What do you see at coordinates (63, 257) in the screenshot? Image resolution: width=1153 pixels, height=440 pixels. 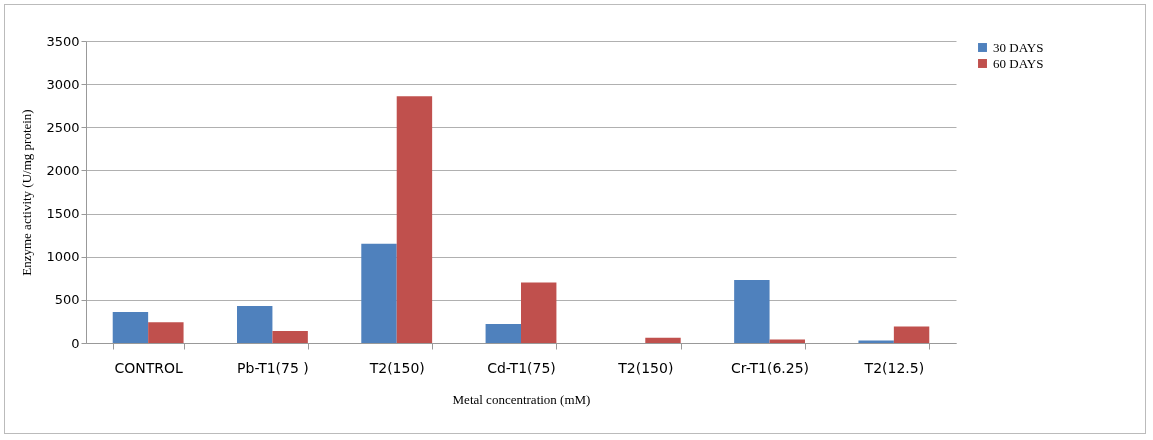 I see `y-tick-label: 1000` at bounding box center [63, 257].